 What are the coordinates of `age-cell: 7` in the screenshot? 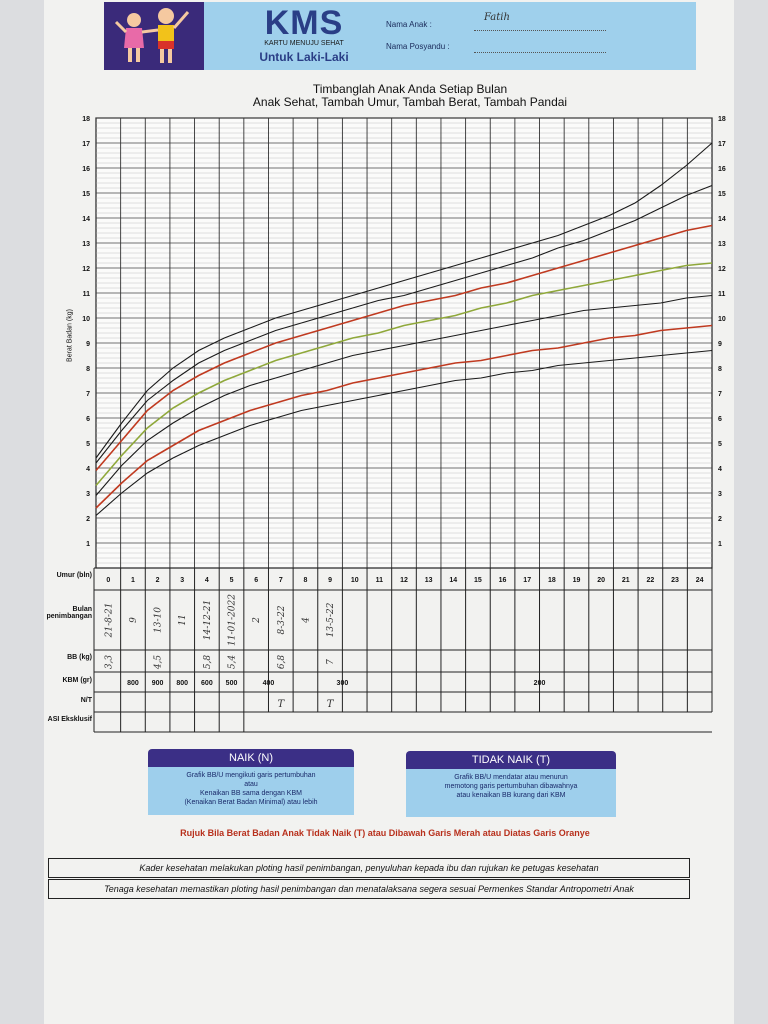 It's located at (281, 580).